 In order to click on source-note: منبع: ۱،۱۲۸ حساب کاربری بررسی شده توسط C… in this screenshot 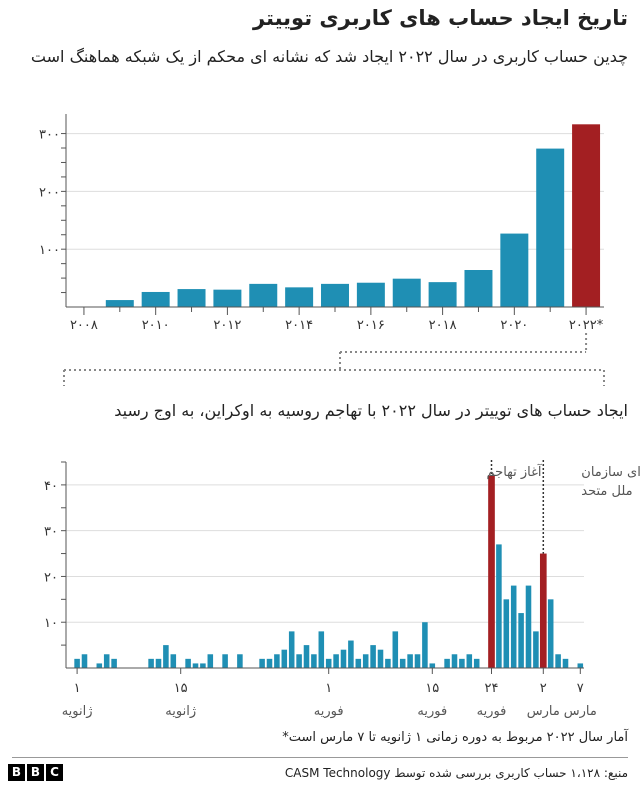, I will do `click(456, 773)`.